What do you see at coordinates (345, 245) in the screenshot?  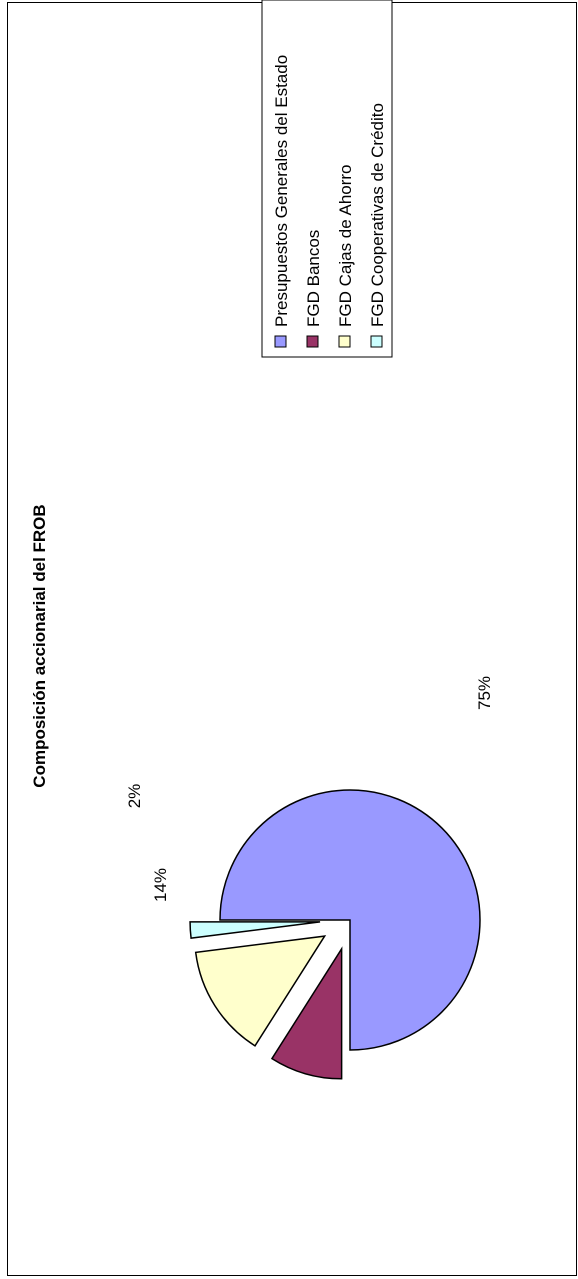 I see `legend-label: FGD Cajas de Ahorro` at bounding box center [345, 245].